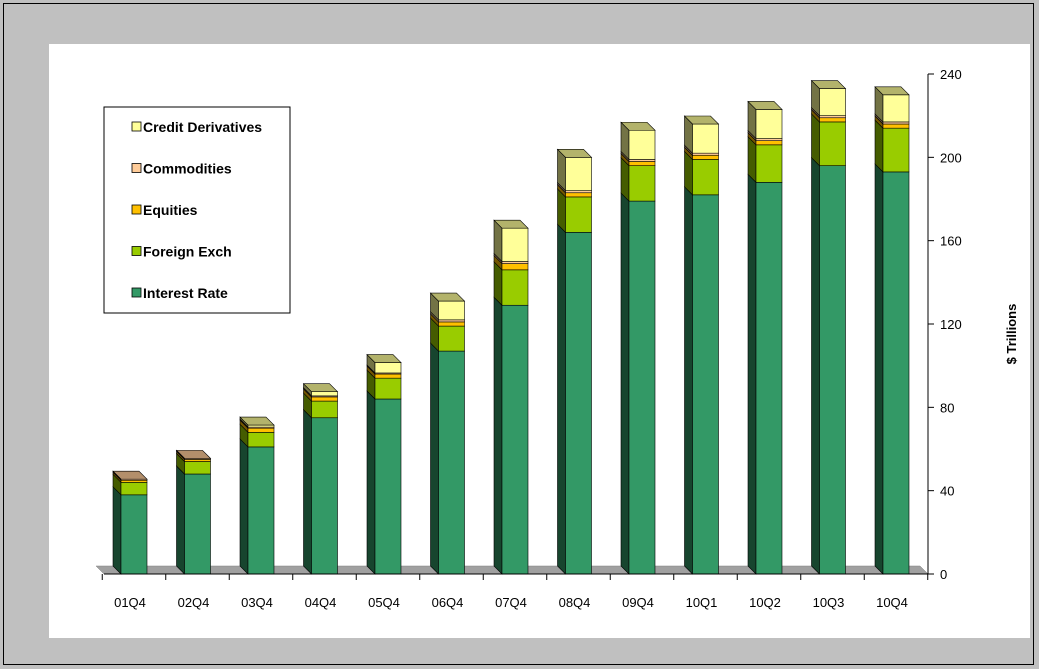 The image size is (1039, 669). Describe the element at coordinates (642, 387) in the screenshot. I see `bar-09Q4-interest-rate` at that location.